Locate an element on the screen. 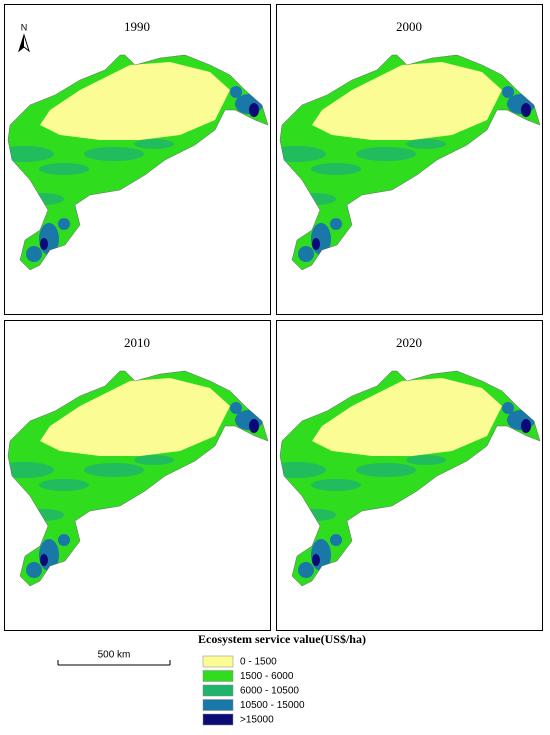 This screenshot has width=550, height=735. legend-label: 1500 - 6000 is located at coordinates (267, 676).